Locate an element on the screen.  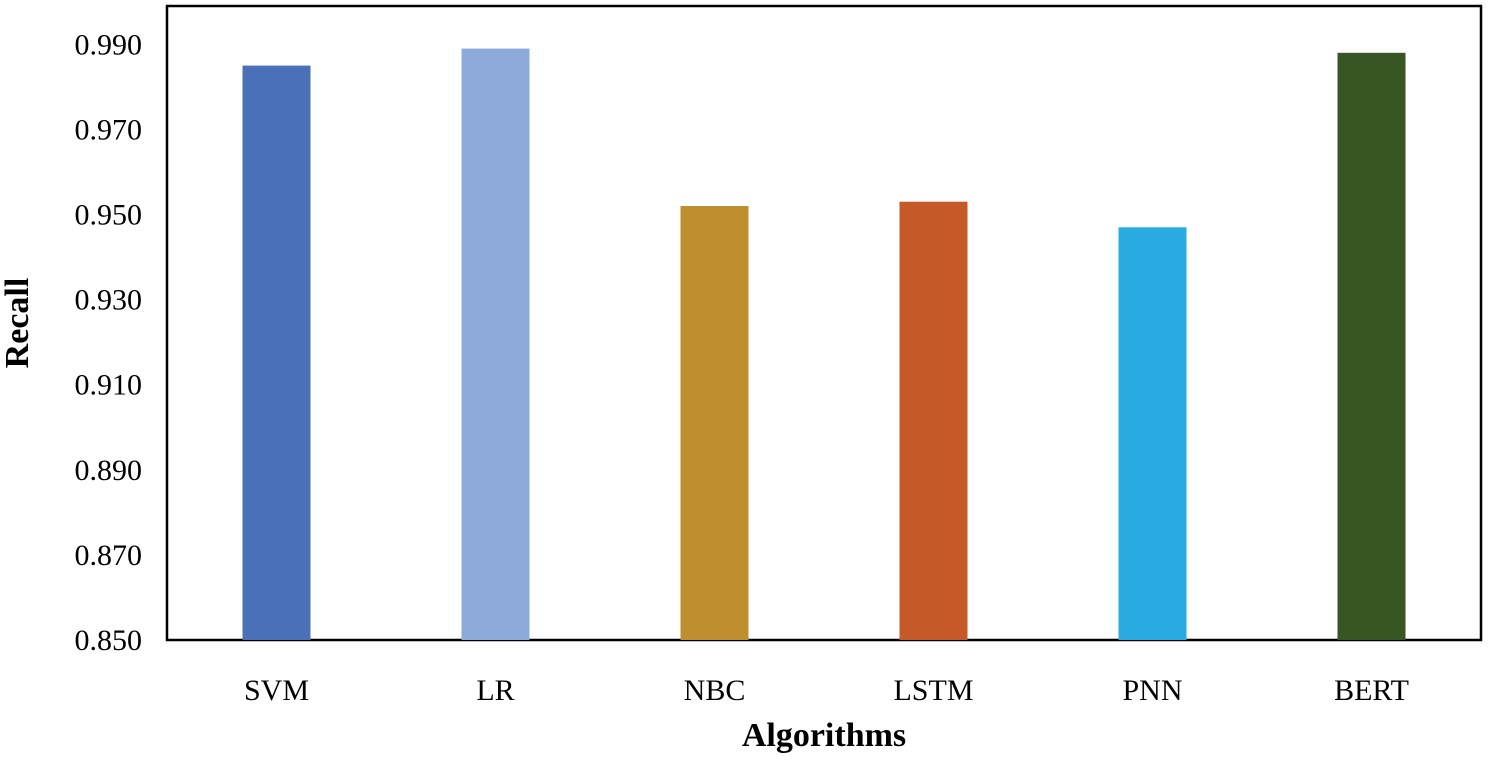
bar-bert is located at coordinates (1371, 346).